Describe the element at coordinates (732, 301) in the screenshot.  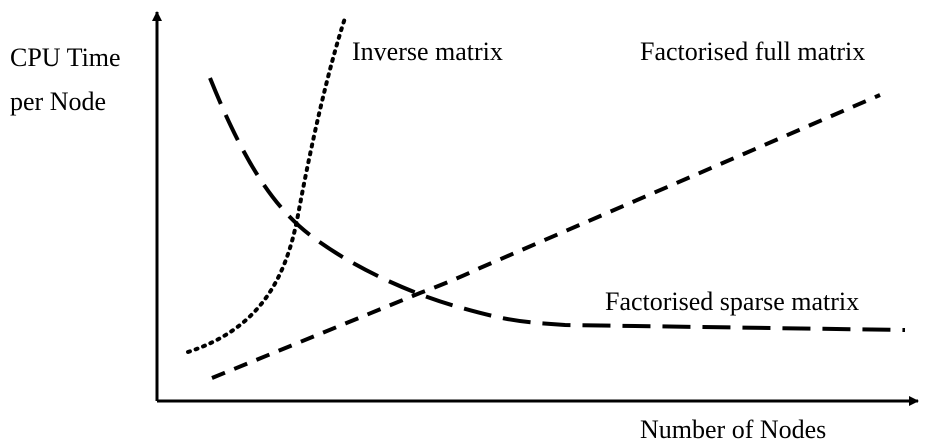
I see `curve-label: Factorised sparse matrix` at that location.